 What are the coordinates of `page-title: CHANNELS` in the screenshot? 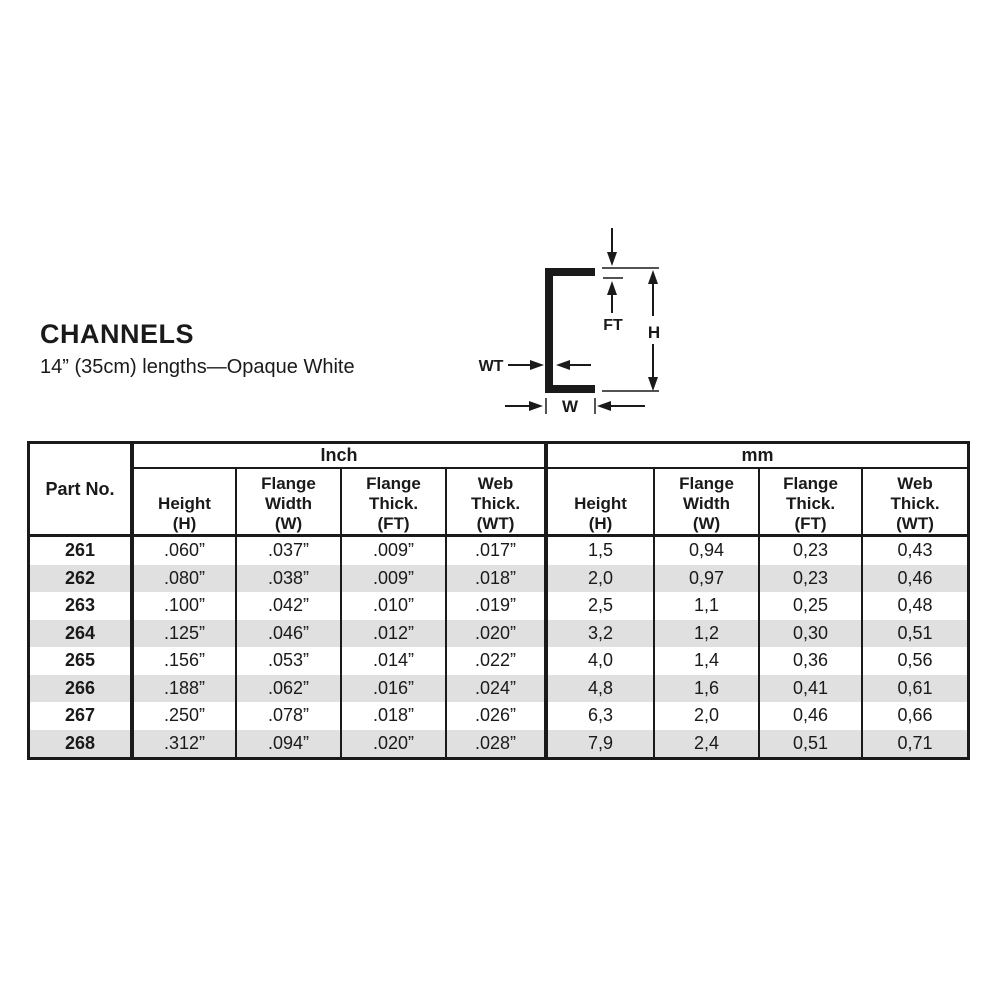 It's located at (117, 334).